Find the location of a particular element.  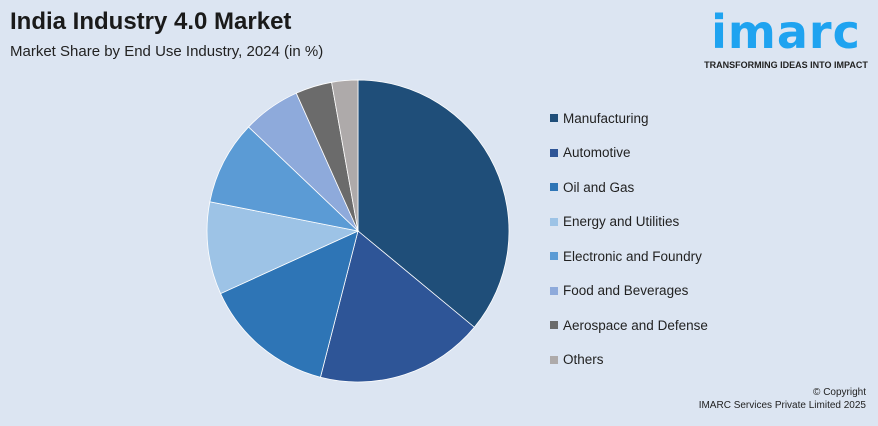

legend-label: Oil and Gas is located at coordinates (599, 187).